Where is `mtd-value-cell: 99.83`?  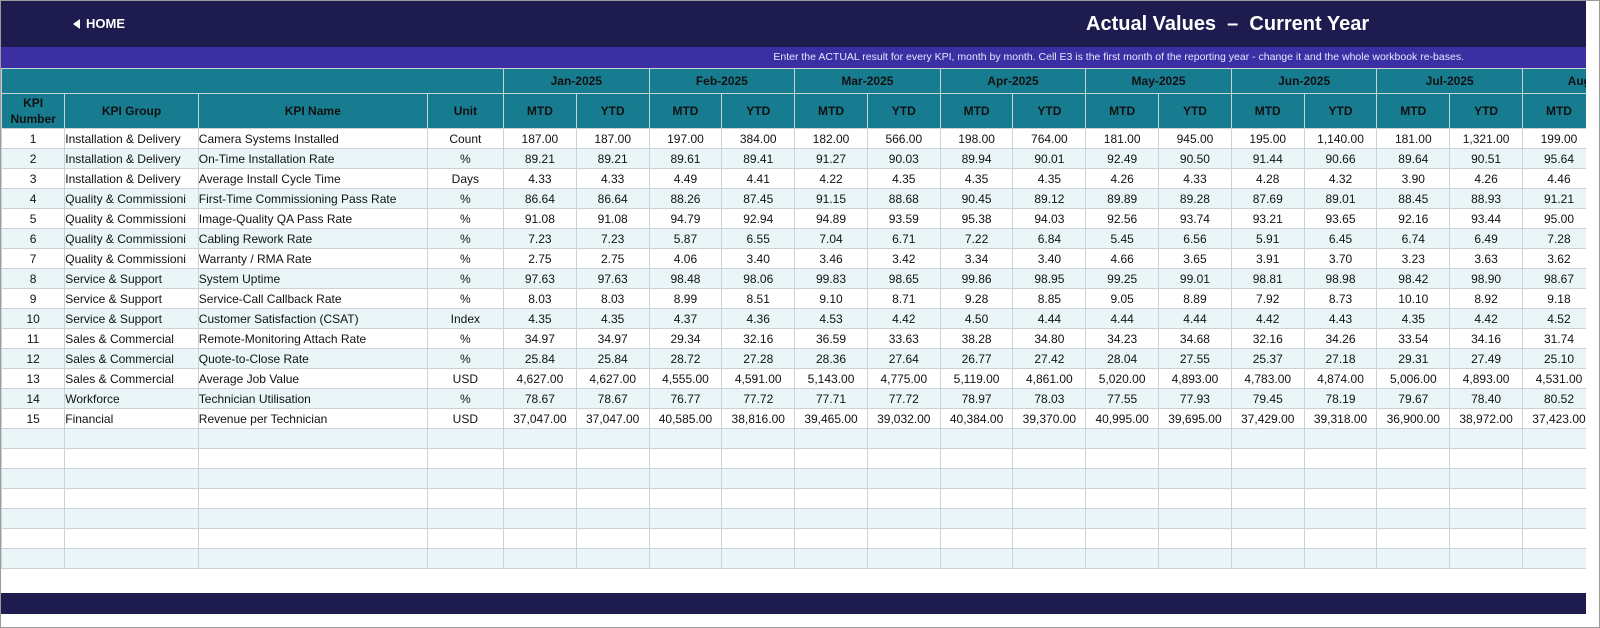 mtd-value-cell: 99.83 is located at coordinates (831, 278).